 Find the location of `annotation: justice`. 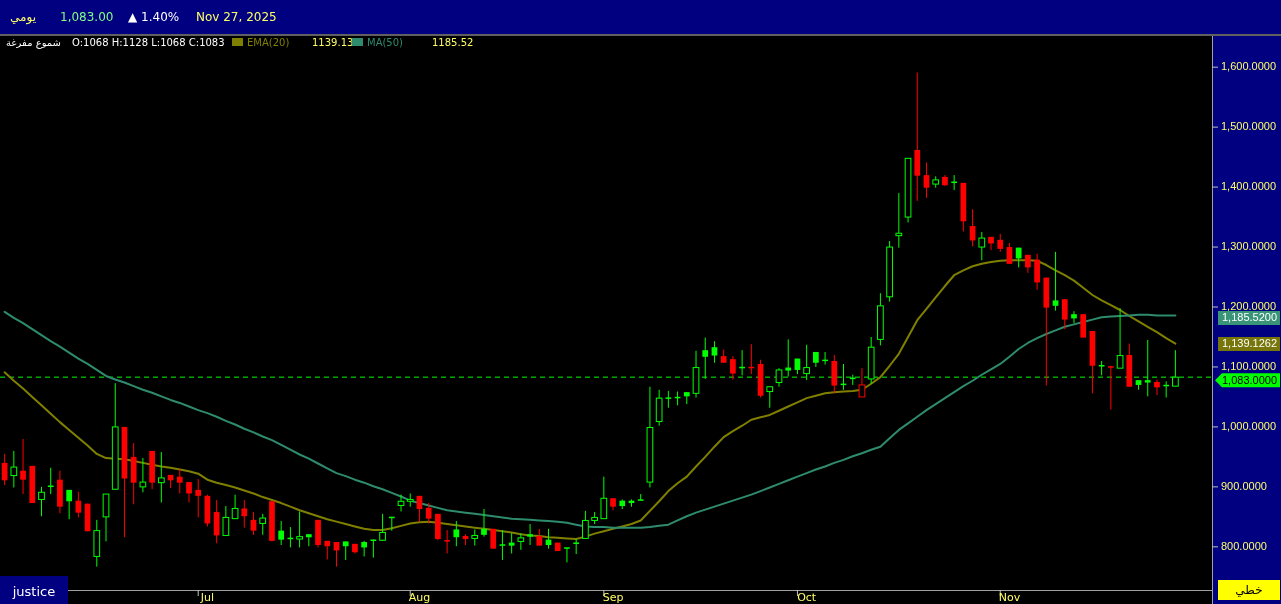

annotation: justice is located at coordinates (33, 591).